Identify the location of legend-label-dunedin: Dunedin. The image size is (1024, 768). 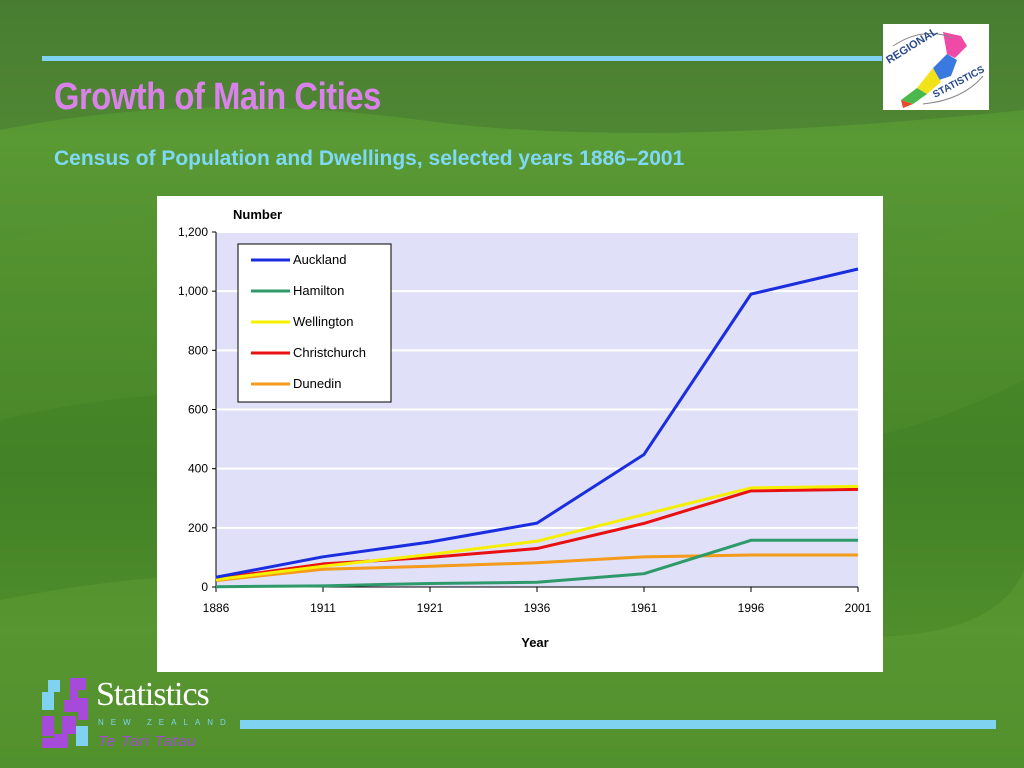
(317, 383).